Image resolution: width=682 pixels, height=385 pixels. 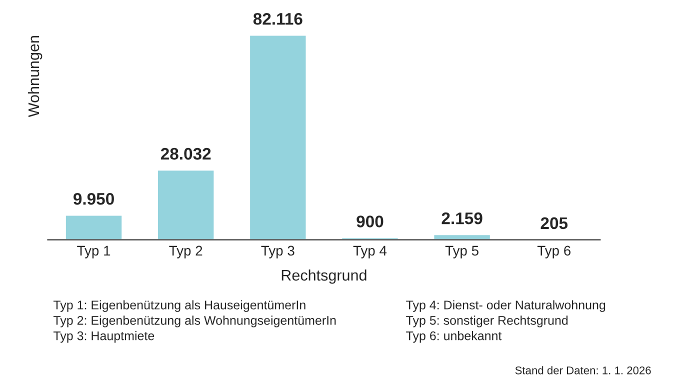 What do you see at coordinates (94, 198) in the screenshot?
I see `data-label: 9.950` at bounding box center [94, 198].